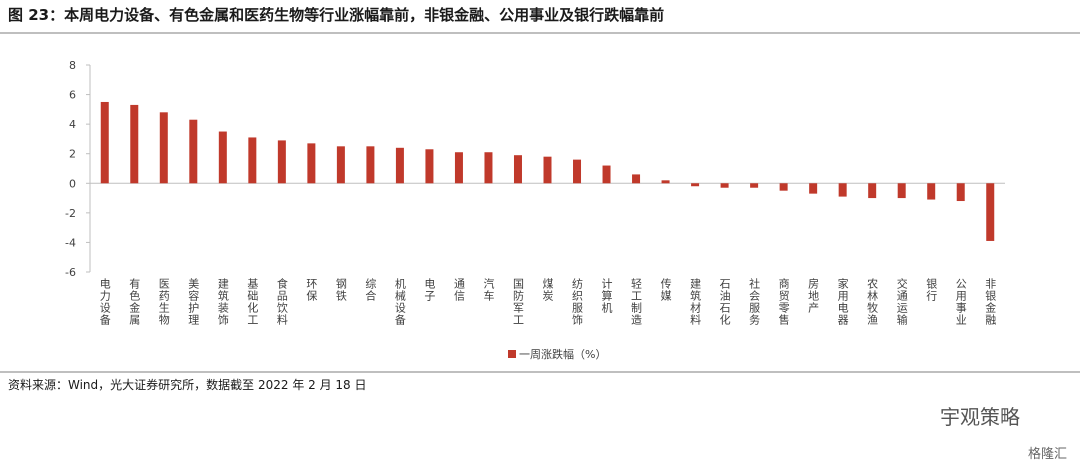 Image resolution: width=1080 pixels, height=471 pixels. Describe the element at coordinates (1047, 454) in the screenshot. I see `logo: 格隆汇` at that location.